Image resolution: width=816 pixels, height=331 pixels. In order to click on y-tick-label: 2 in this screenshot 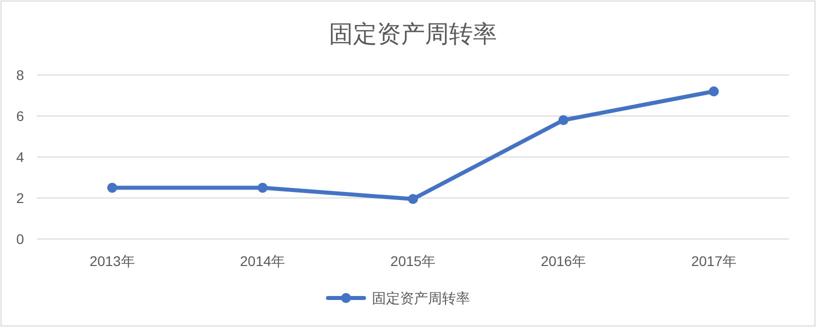, I will do `click(20, 198)`.